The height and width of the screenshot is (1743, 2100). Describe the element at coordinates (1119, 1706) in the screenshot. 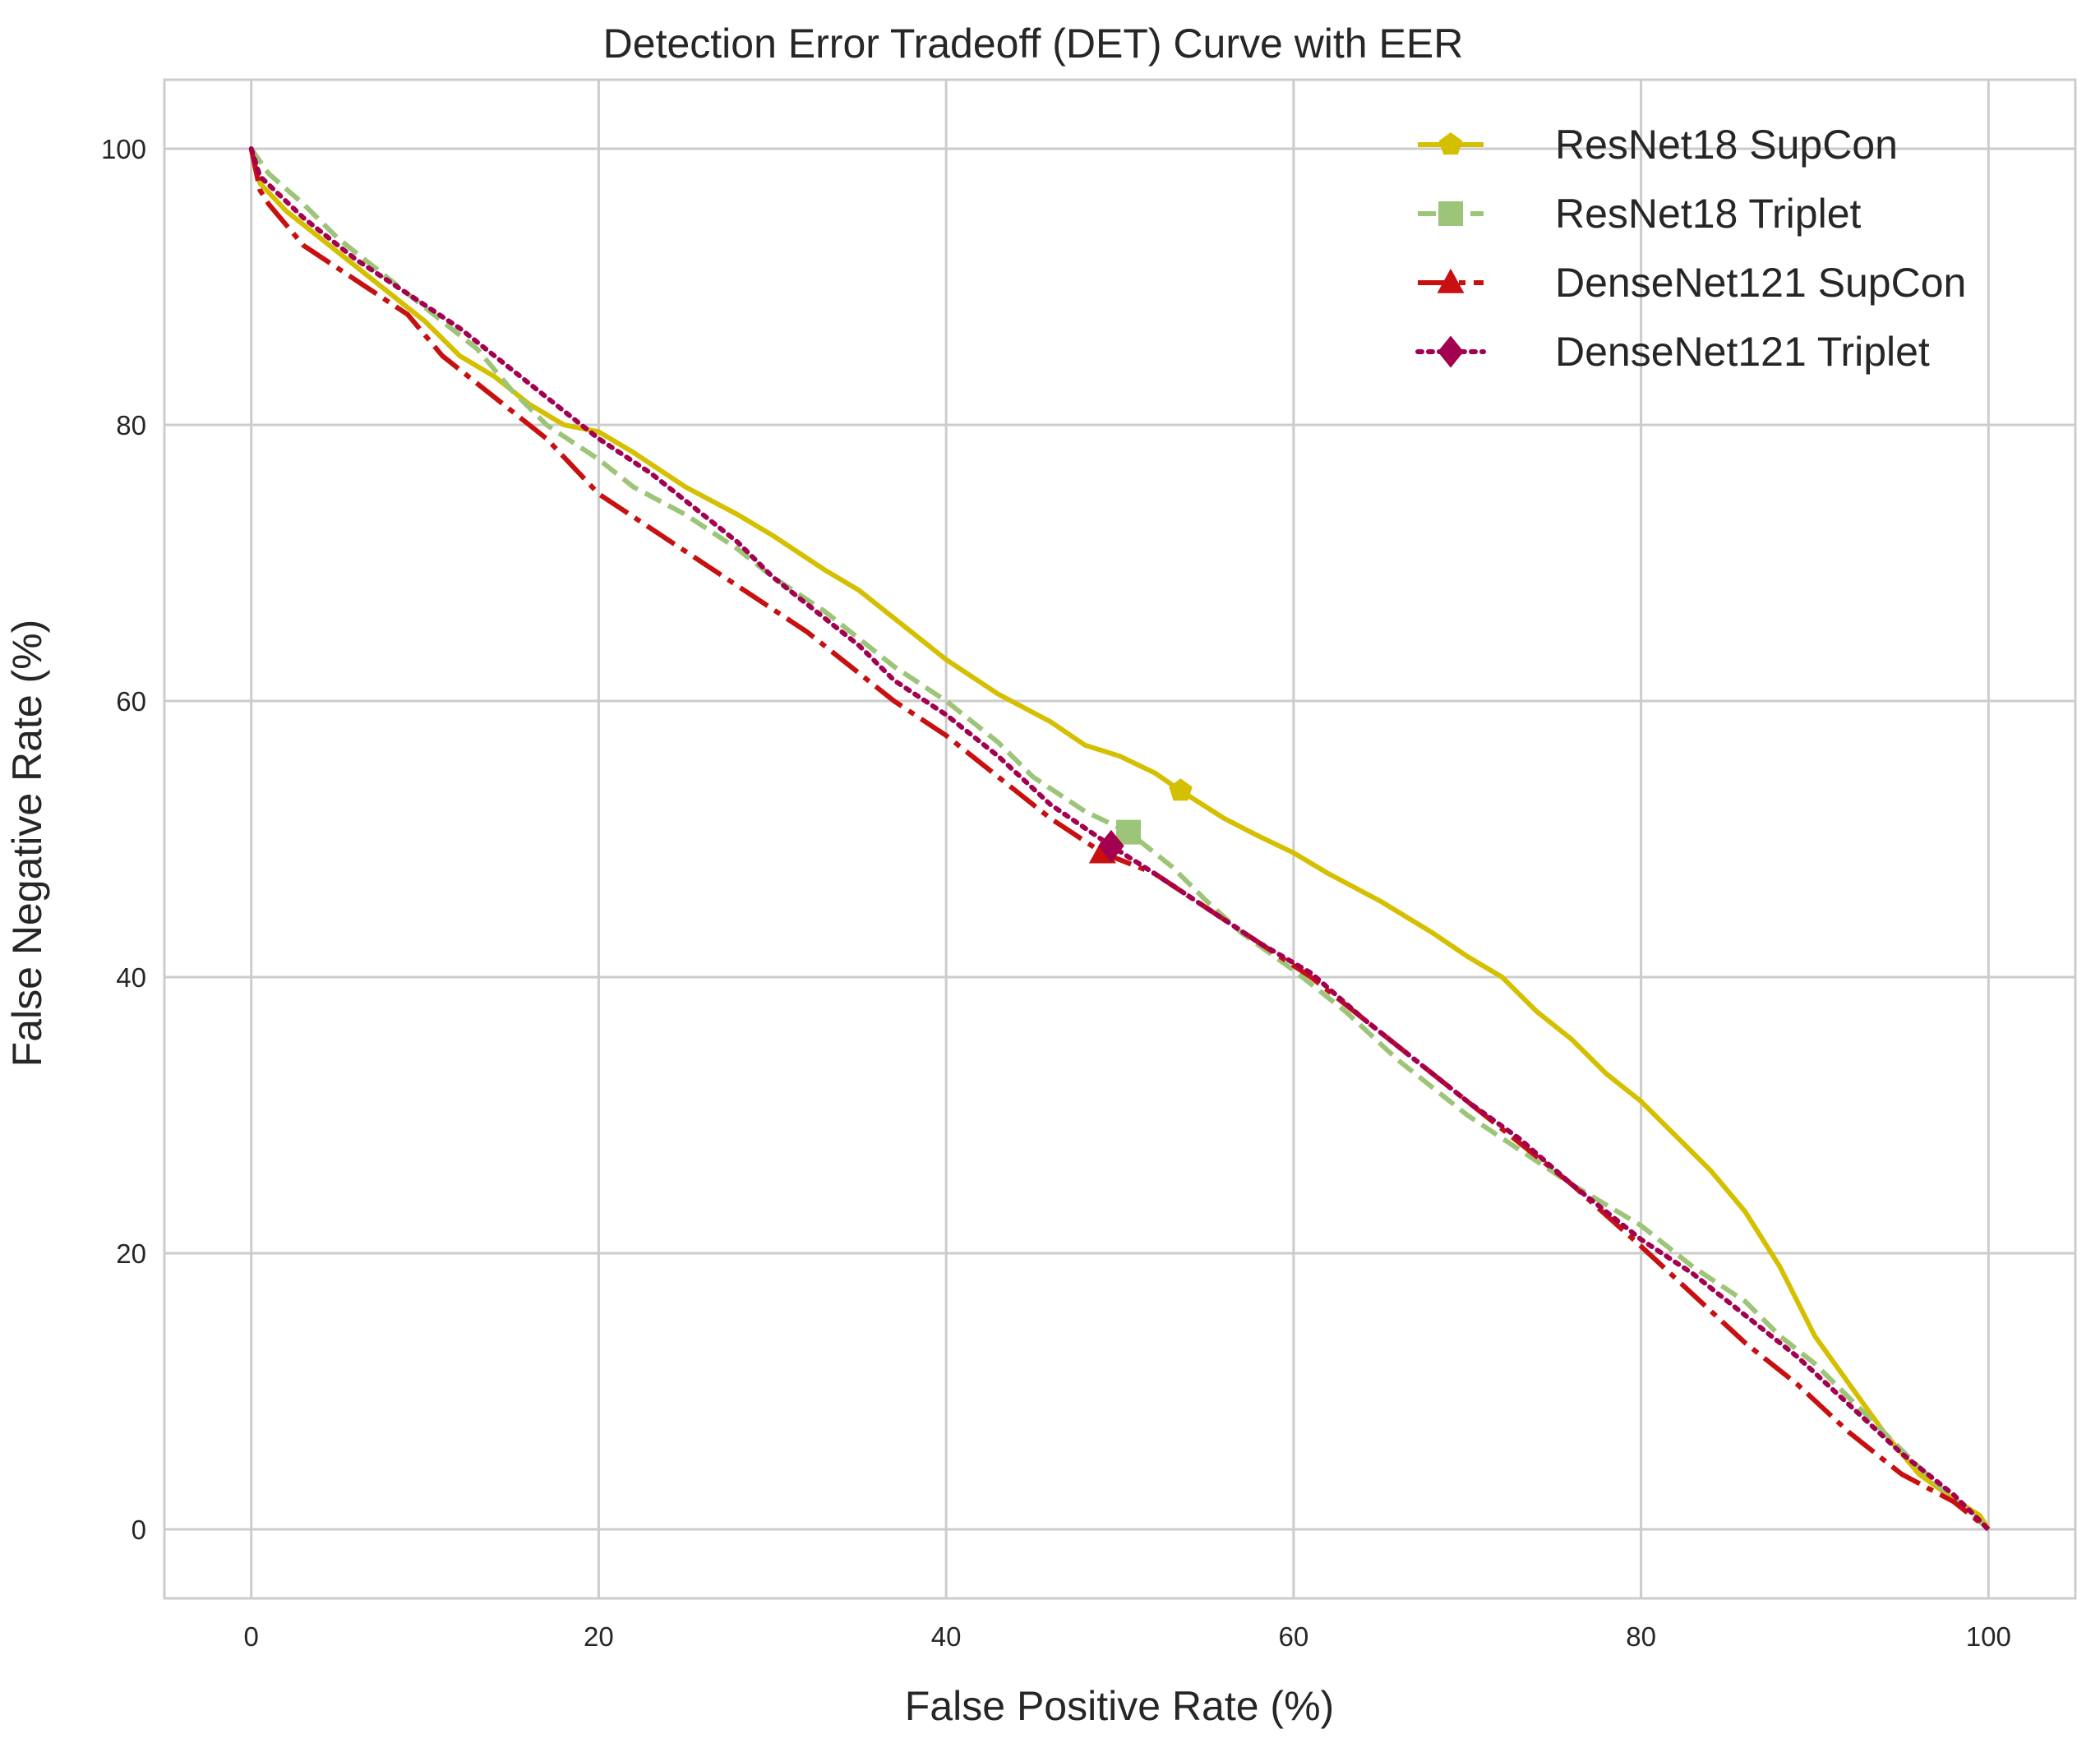

I see `x-axis-label: False Positive Rate (%)` at that location.